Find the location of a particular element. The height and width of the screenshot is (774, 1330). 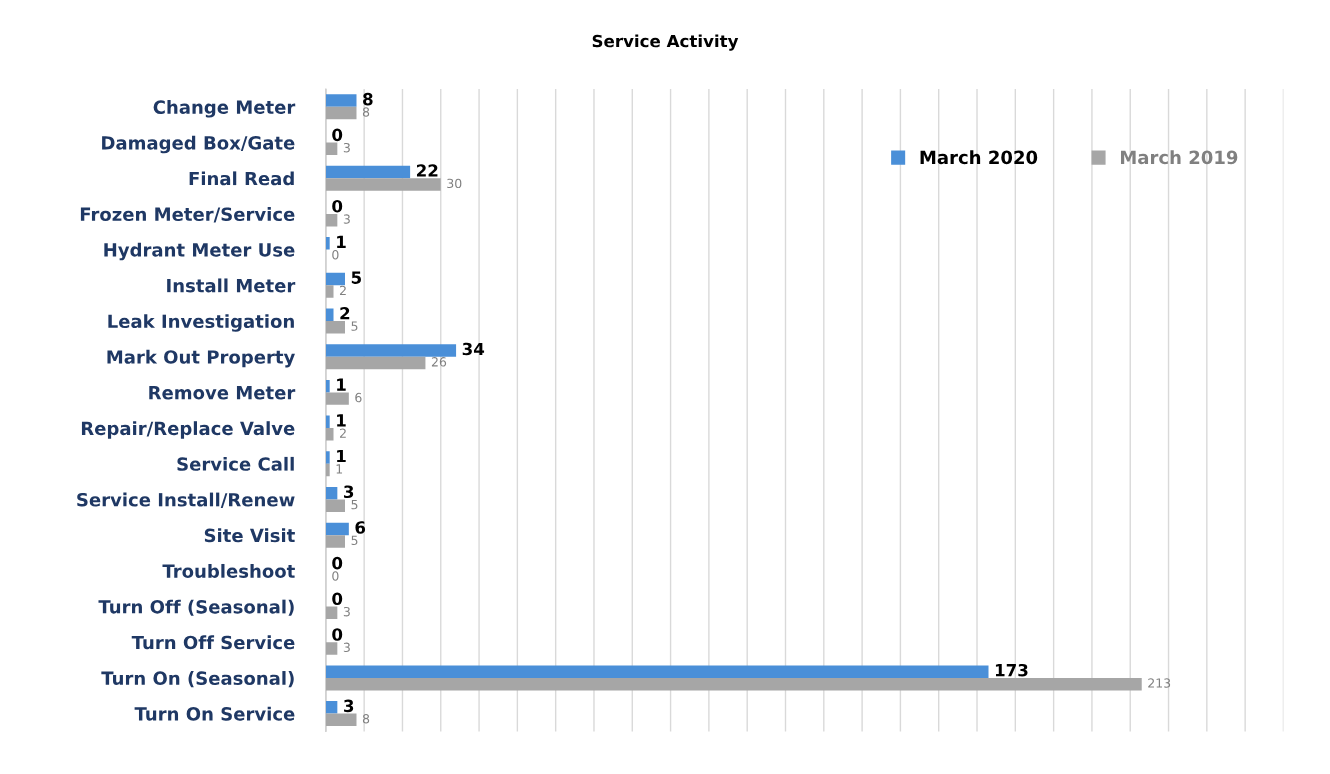

y-tick-label: Frozen Meter/Service is located at coordinates (187, 215).